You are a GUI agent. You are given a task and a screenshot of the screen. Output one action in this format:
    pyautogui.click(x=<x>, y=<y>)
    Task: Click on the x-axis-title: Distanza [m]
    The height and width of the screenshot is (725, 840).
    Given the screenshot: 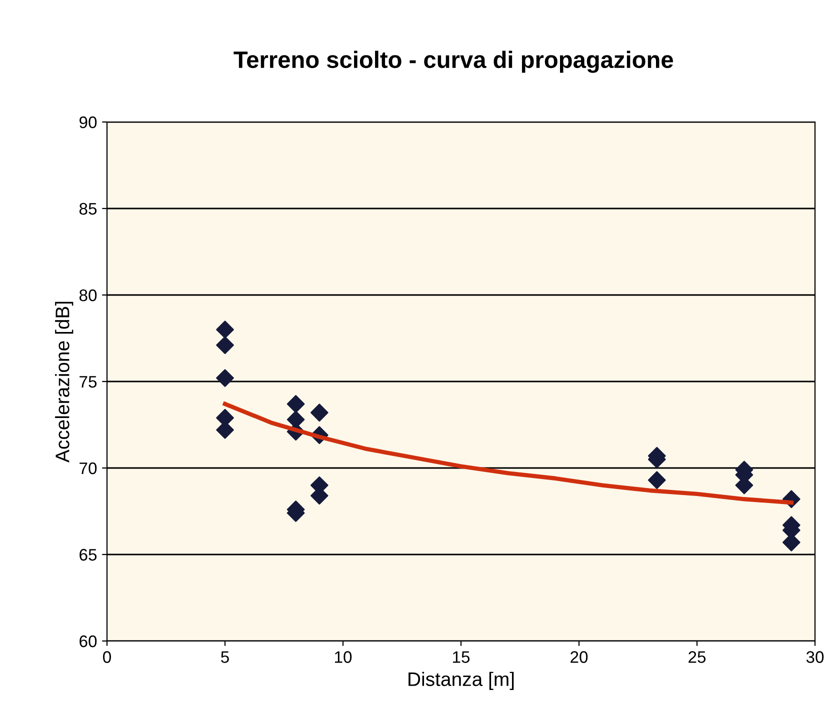 What is the action you would take?
    pyautogui.click(x=461, y=681)
    